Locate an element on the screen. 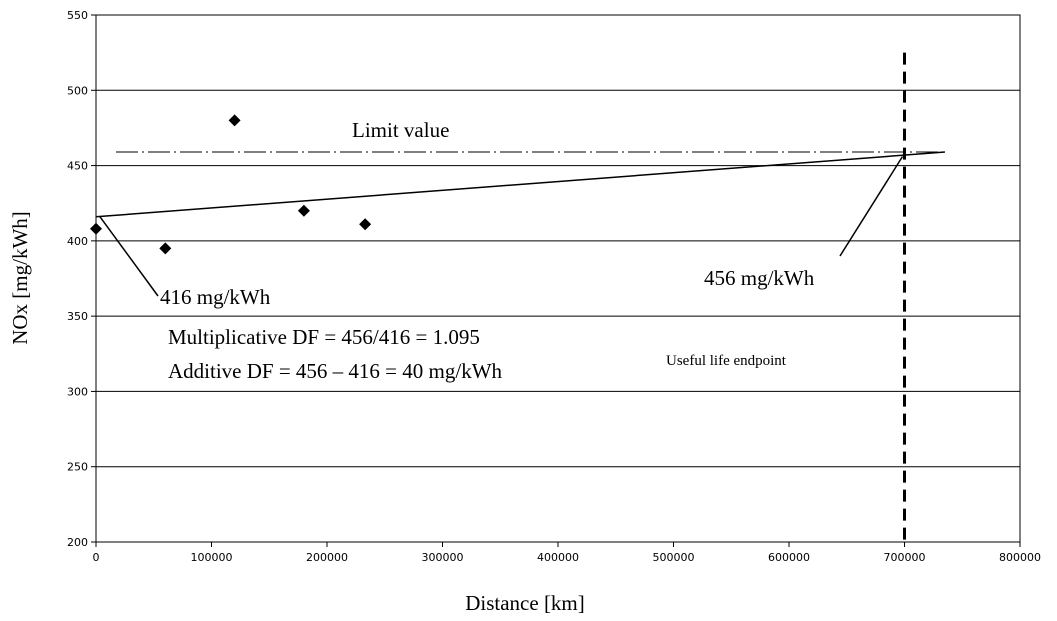  trend-line is located at coordinates (520, 184).